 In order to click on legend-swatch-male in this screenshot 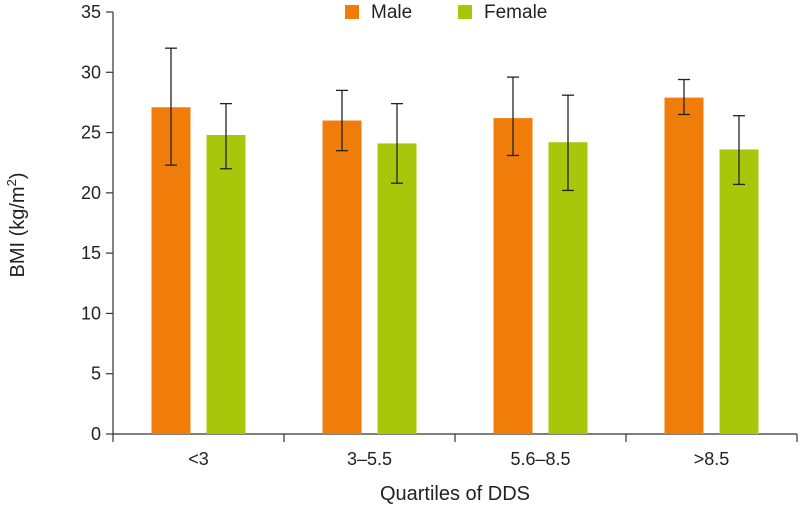, I will do `click(352, 12)`.